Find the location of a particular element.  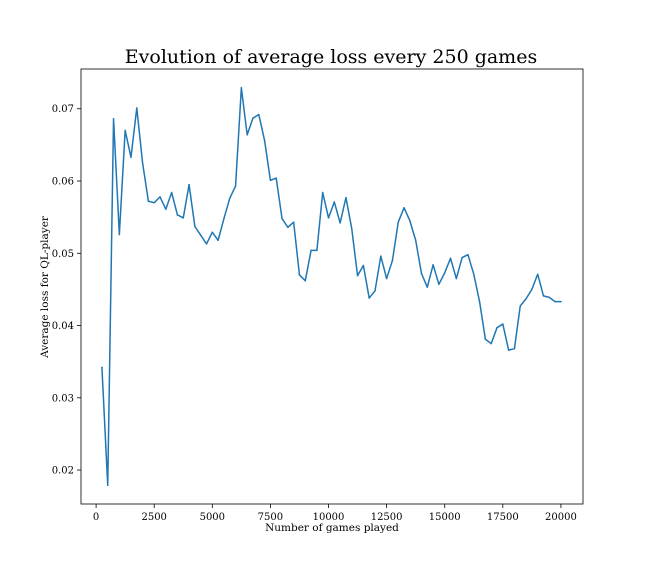

x-tick-label: 20000 is located at coordinates (561, 517).